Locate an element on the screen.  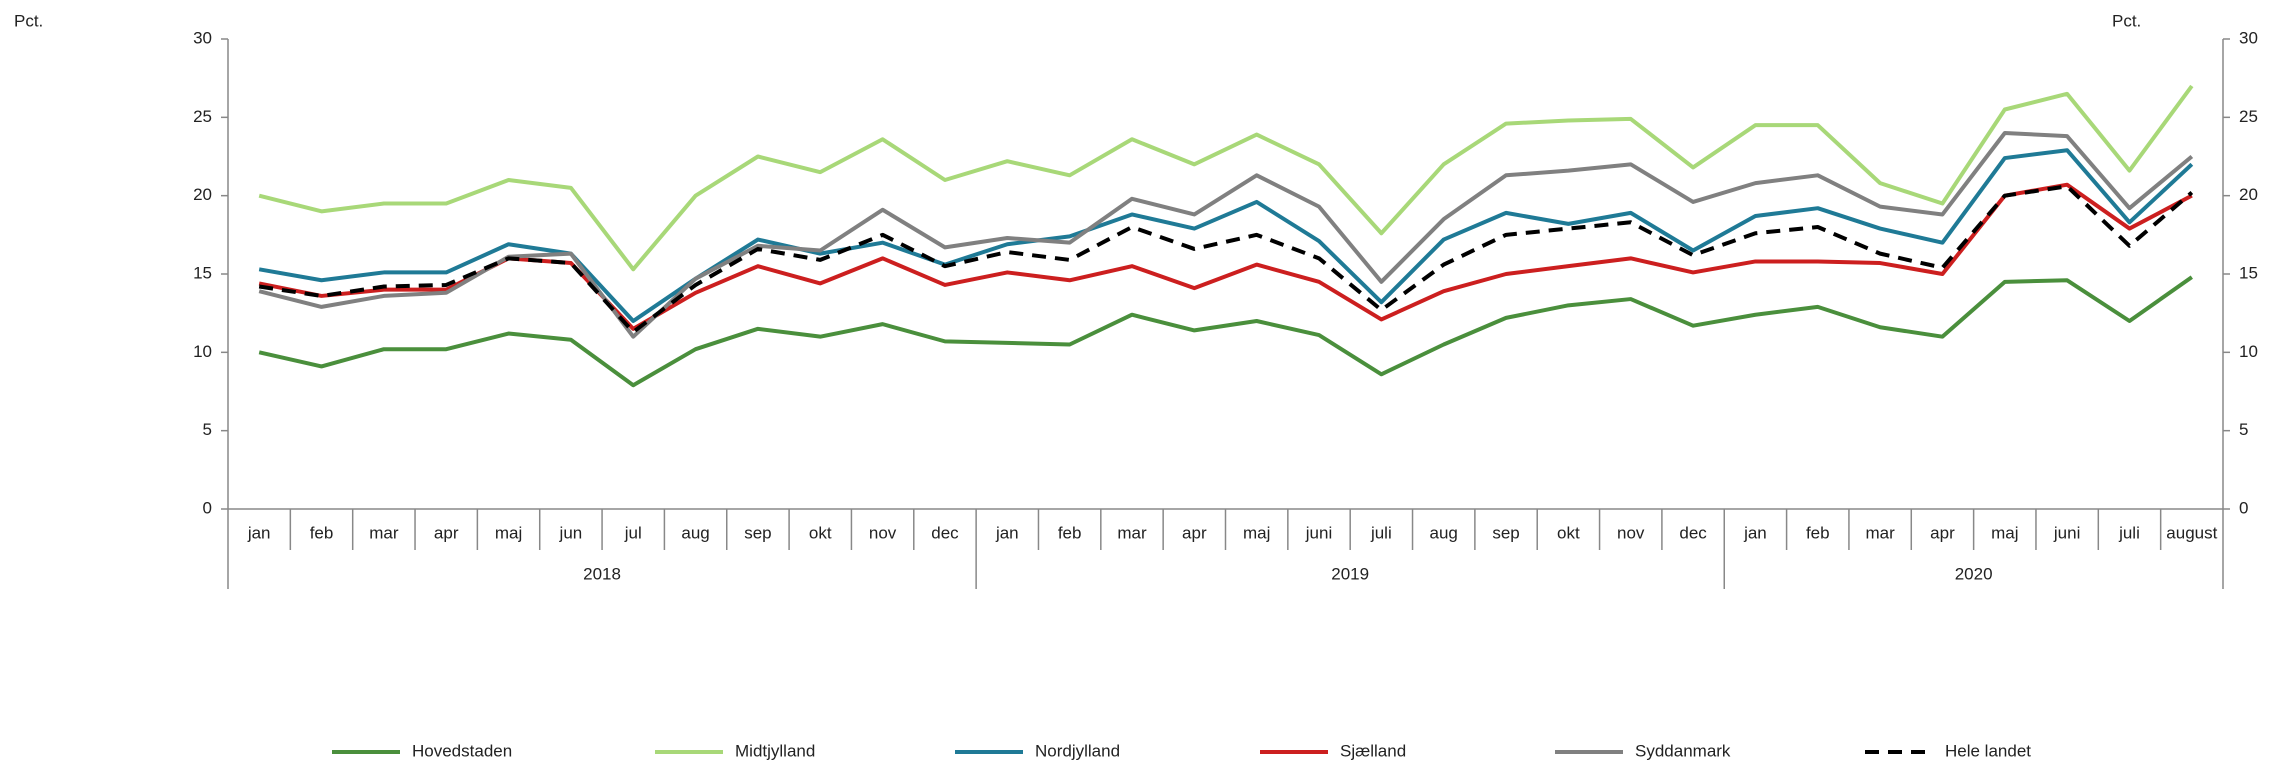
legend-label: Midtjylland is located at coordinates (775, 750).